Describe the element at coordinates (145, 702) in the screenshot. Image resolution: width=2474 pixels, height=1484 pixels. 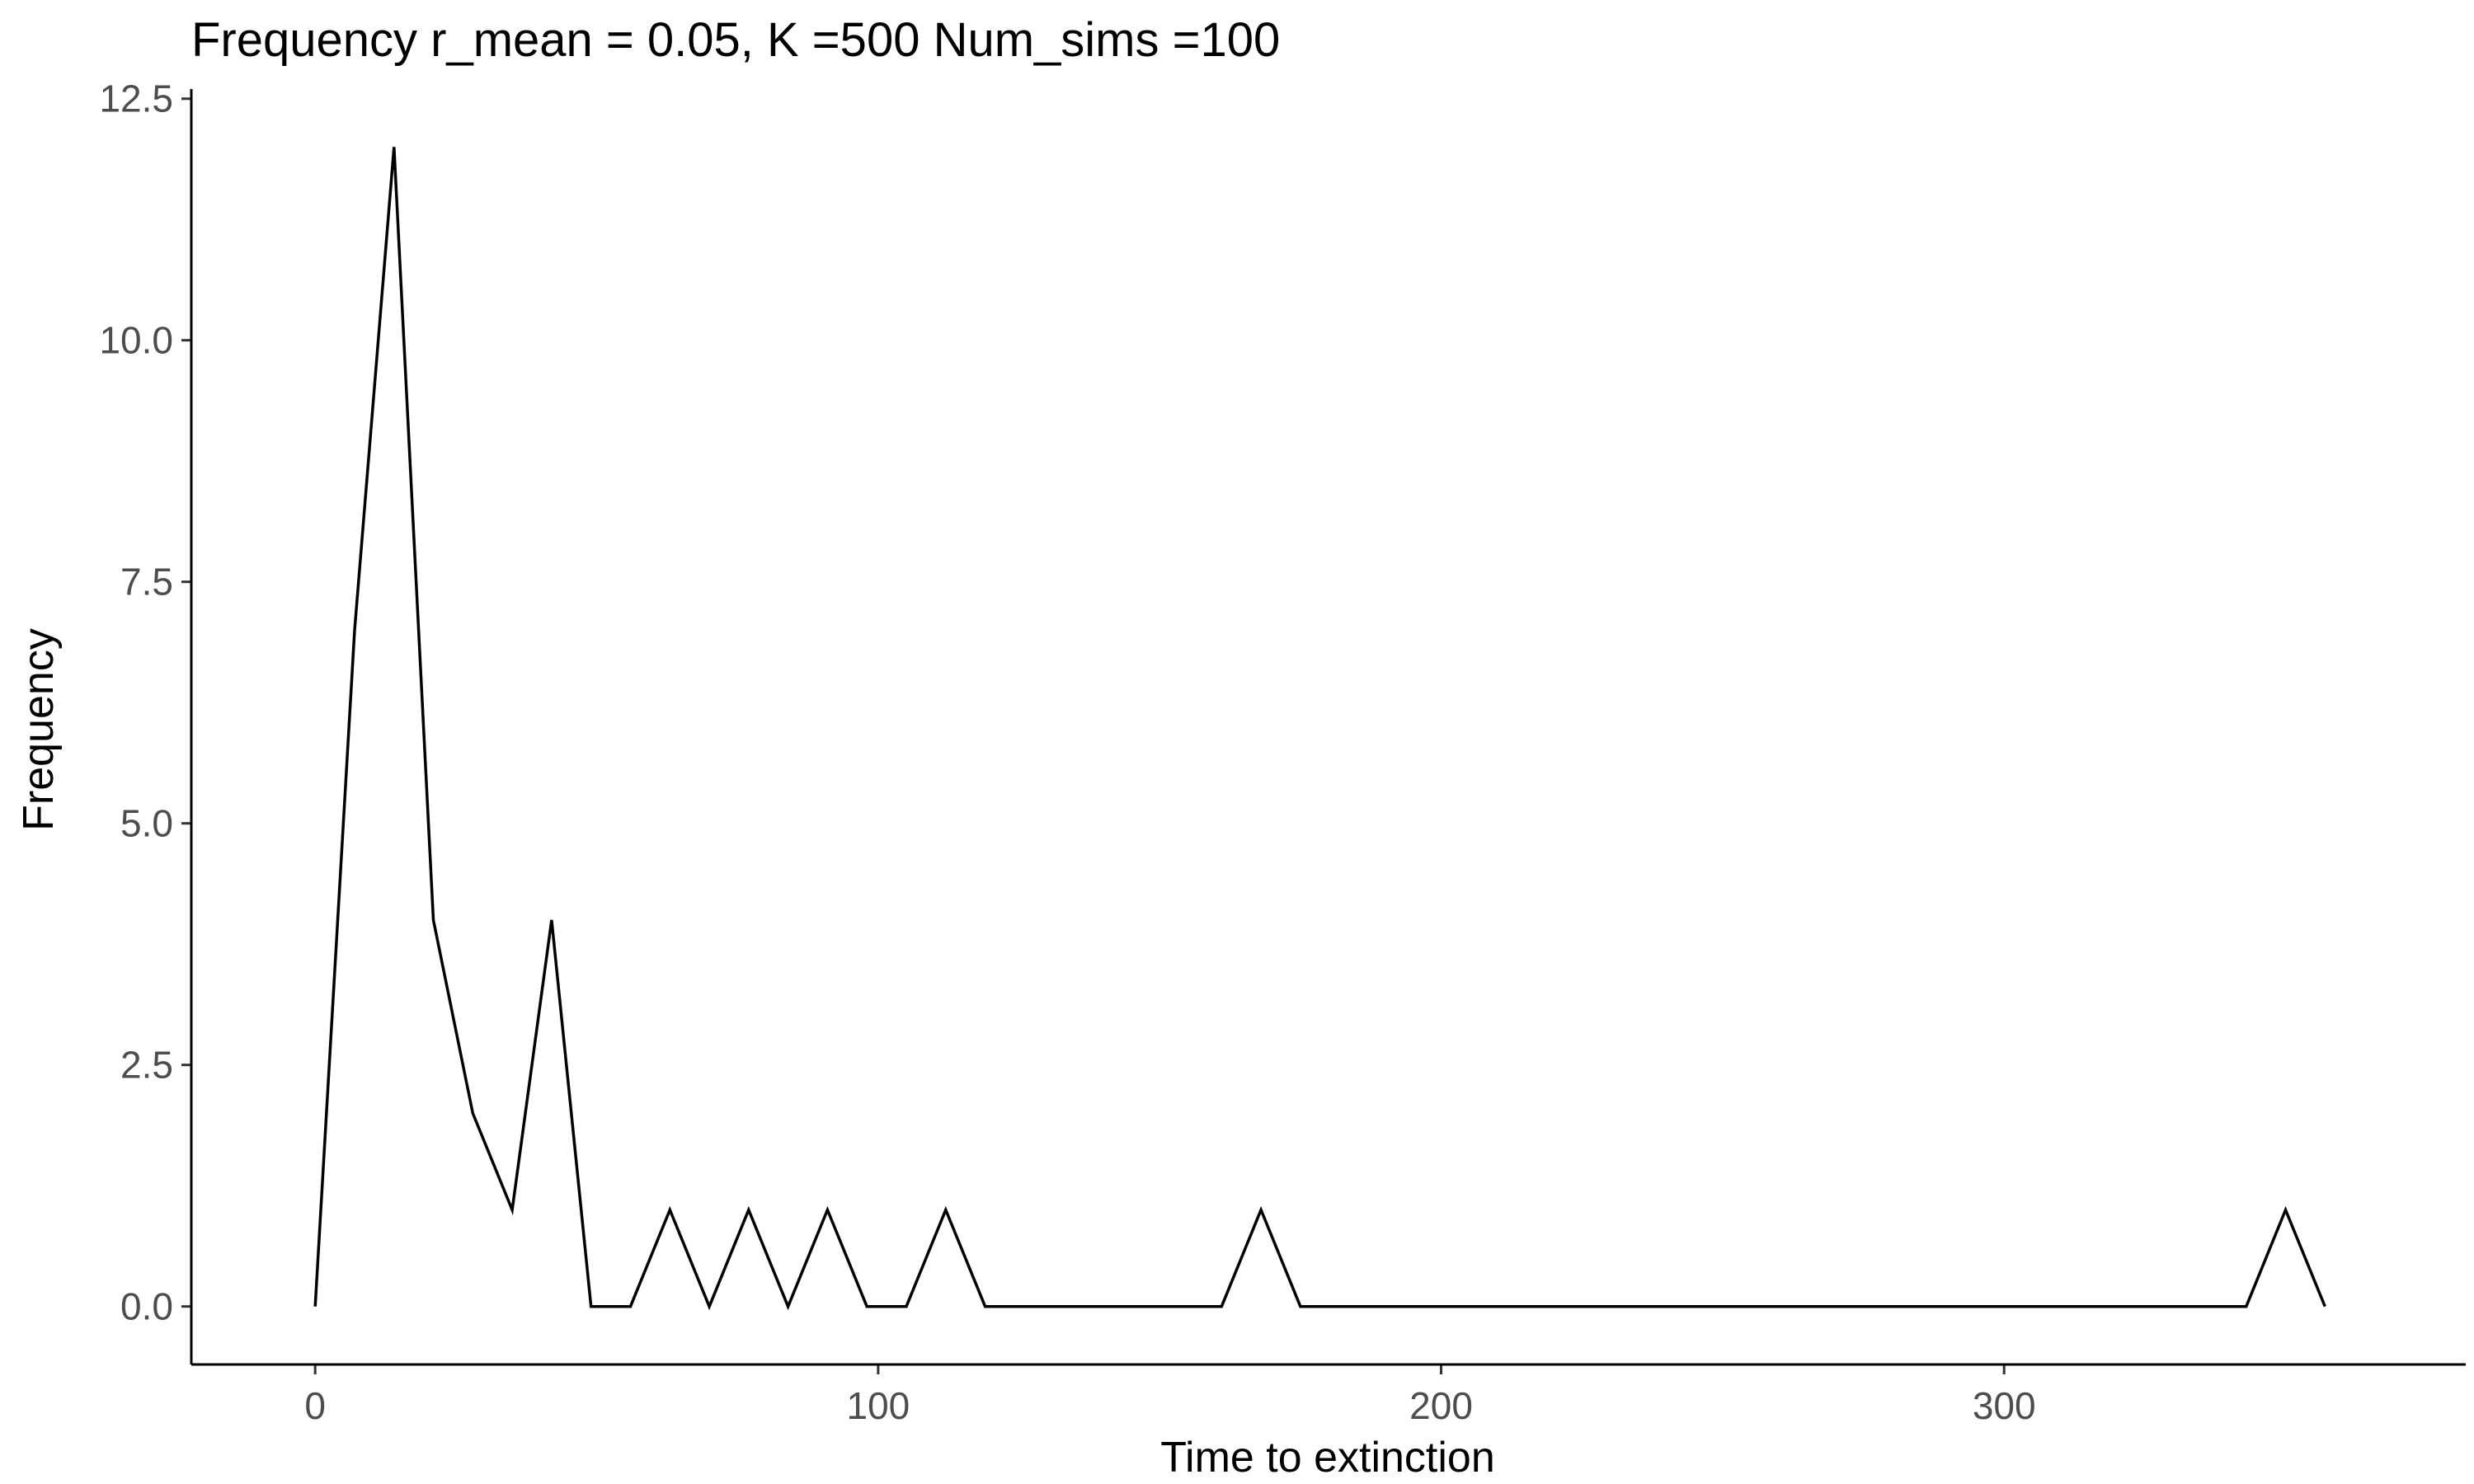
I see `y-axis-ticks: 0.0 2.5 5.0 7.5 10.0 12.5` at that location.